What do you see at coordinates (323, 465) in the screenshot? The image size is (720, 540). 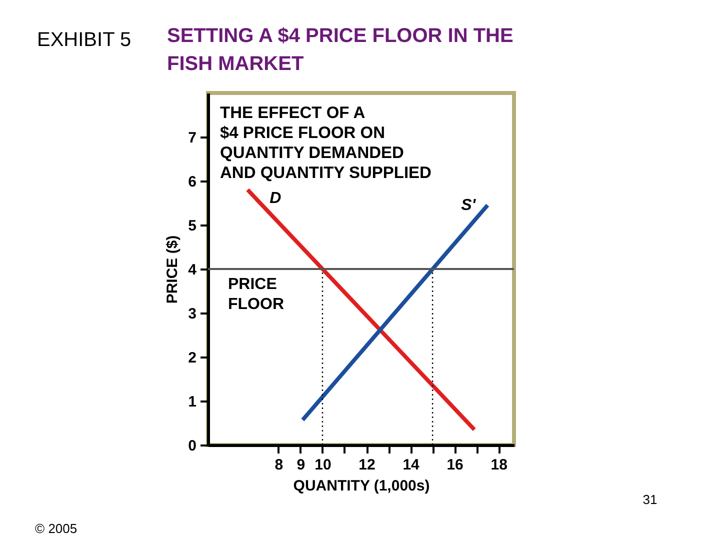 I see `x-tick-label: 10` at bounding box center [323, 465].